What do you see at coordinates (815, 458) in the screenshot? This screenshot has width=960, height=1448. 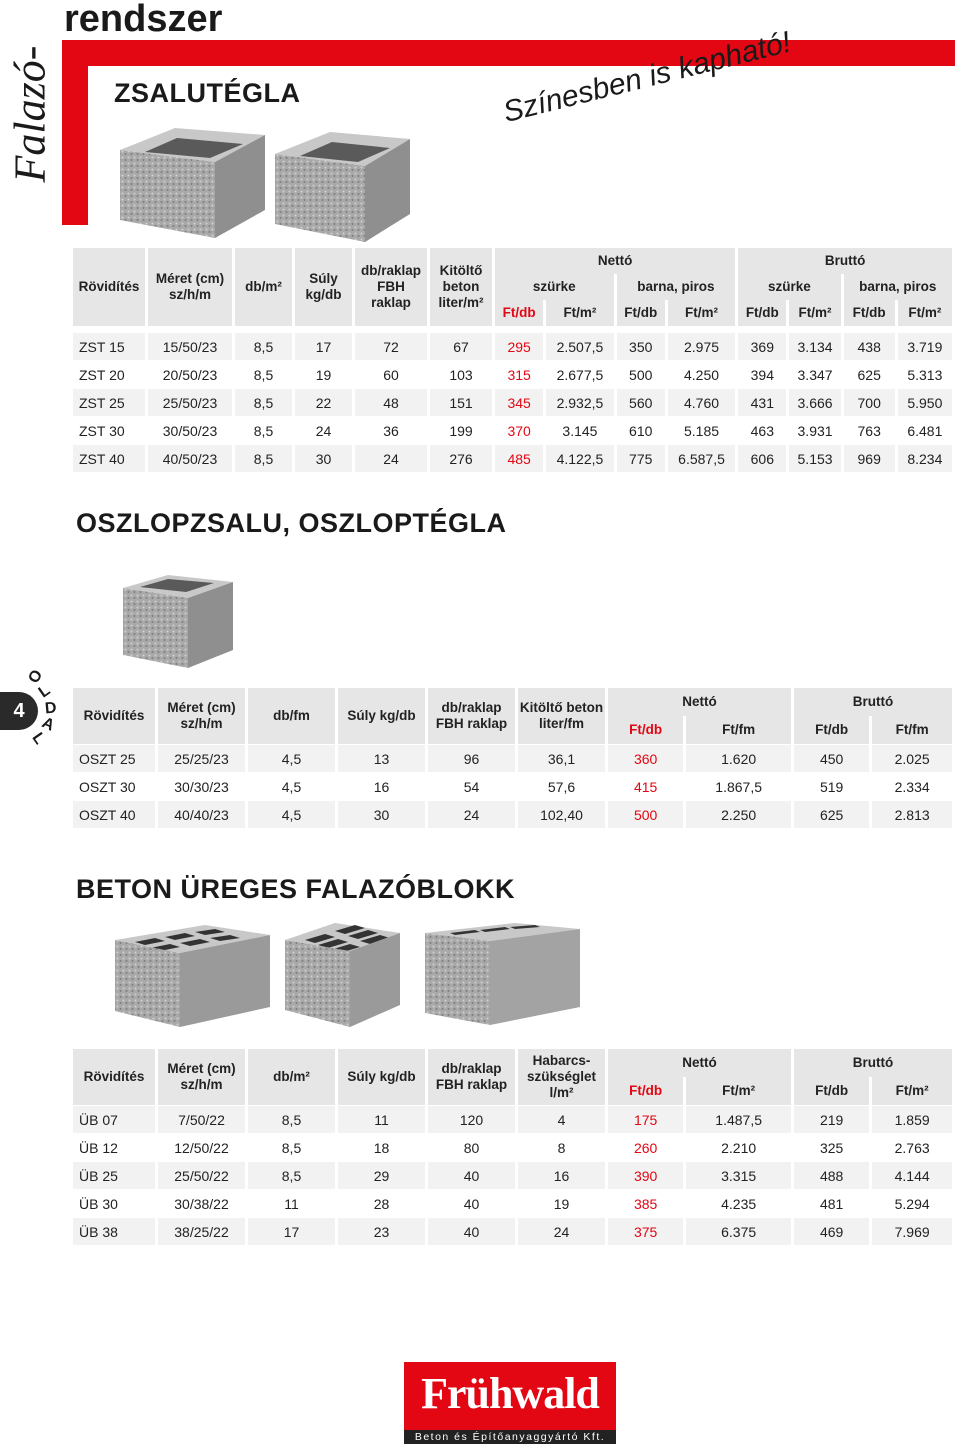 I see `table-cell: 5.153` at bounding box center [815, 458].